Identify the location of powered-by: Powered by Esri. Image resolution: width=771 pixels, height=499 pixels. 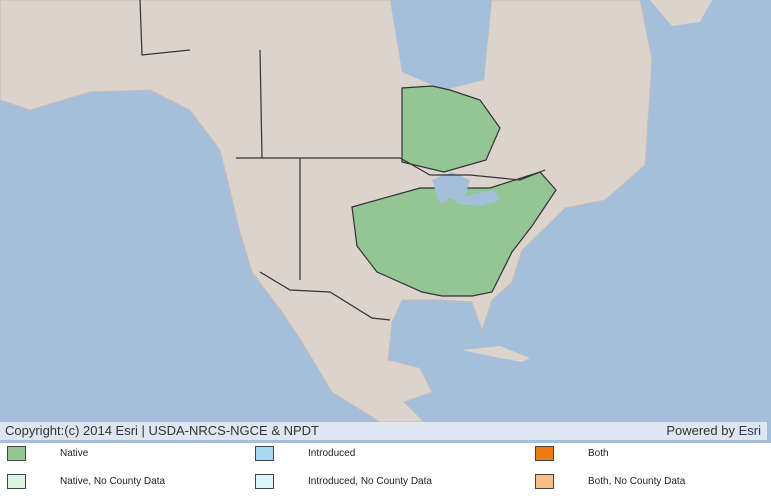
(713, 431).